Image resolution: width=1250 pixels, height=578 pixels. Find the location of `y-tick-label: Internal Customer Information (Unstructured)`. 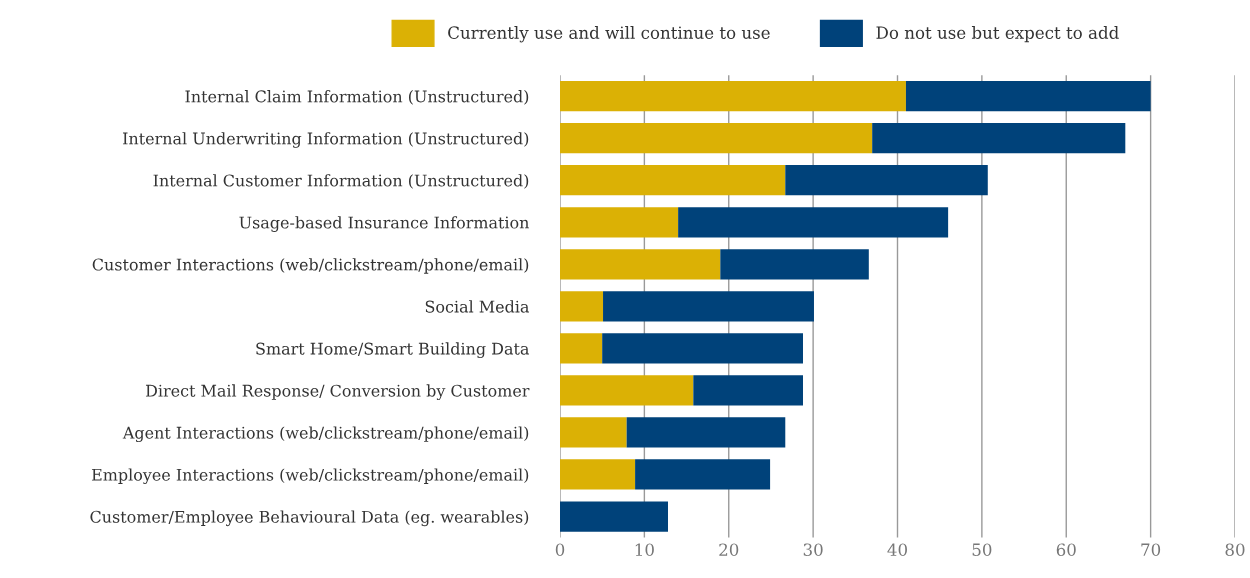

y-tick-label: Internal Customer Information (Unstructured) is located at coordinates (341, 181).